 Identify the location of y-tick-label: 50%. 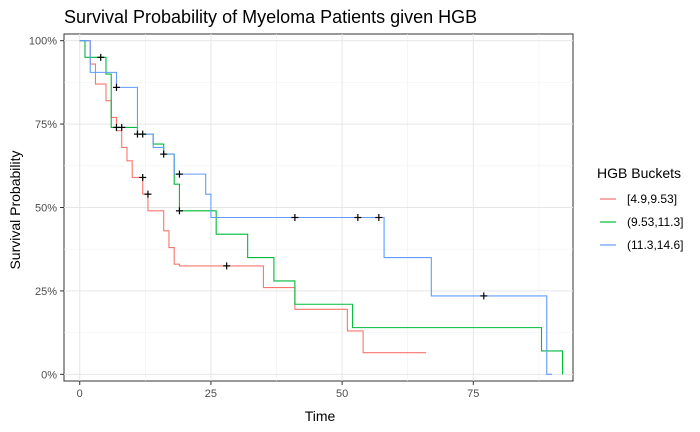
(46, 209).